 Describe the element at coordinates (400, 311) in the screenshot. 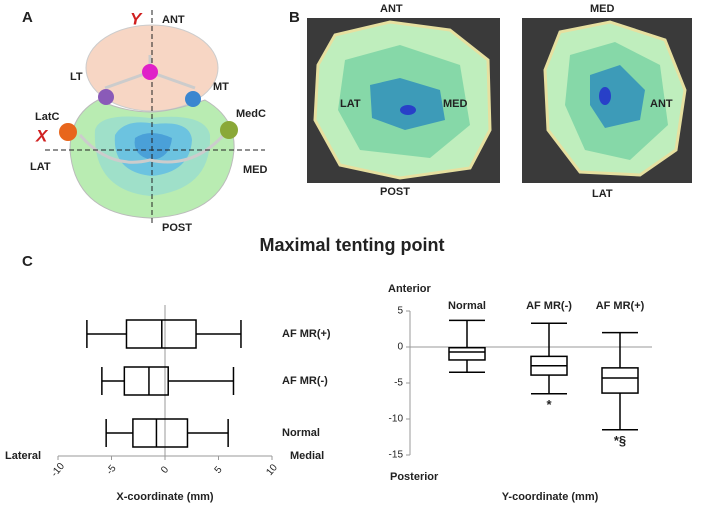

I see `y-tick-label: 5` at that location.